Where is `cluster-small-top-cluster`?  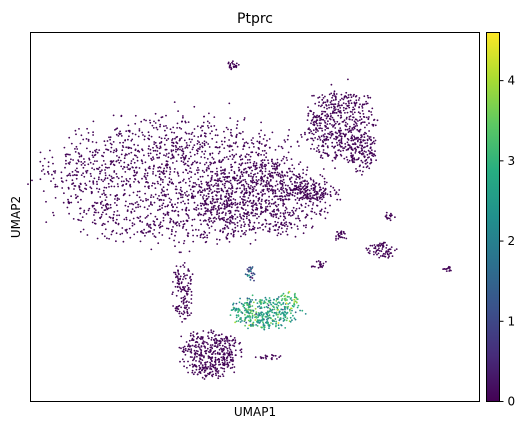 cluster-small-top-cluster is located at coordinates (233, 65).